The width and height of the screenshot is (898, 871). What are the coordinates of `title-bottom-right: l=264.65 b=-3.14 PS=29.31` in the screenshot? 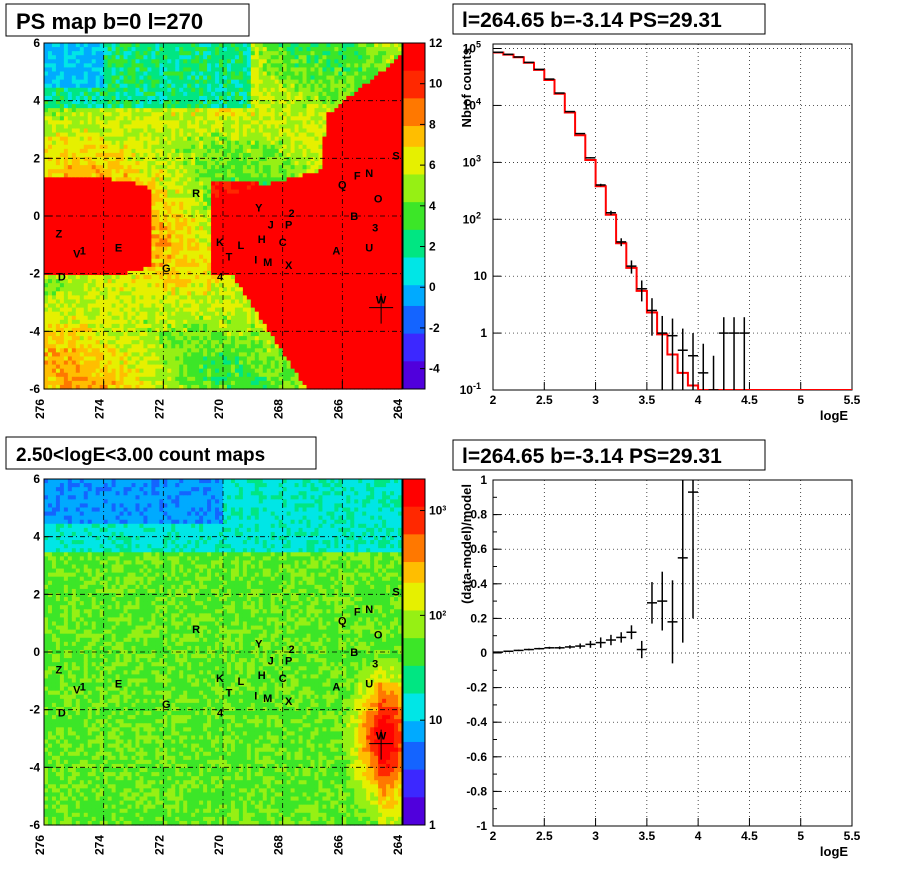 It's located at (609, 455).